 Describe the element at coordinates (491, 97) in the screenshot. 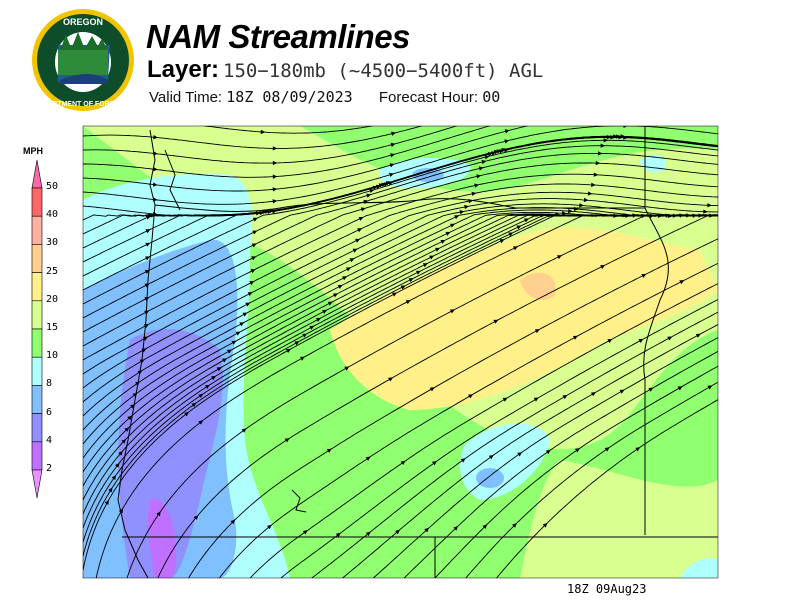

I see `forecast-hour-value: 00` at that location.